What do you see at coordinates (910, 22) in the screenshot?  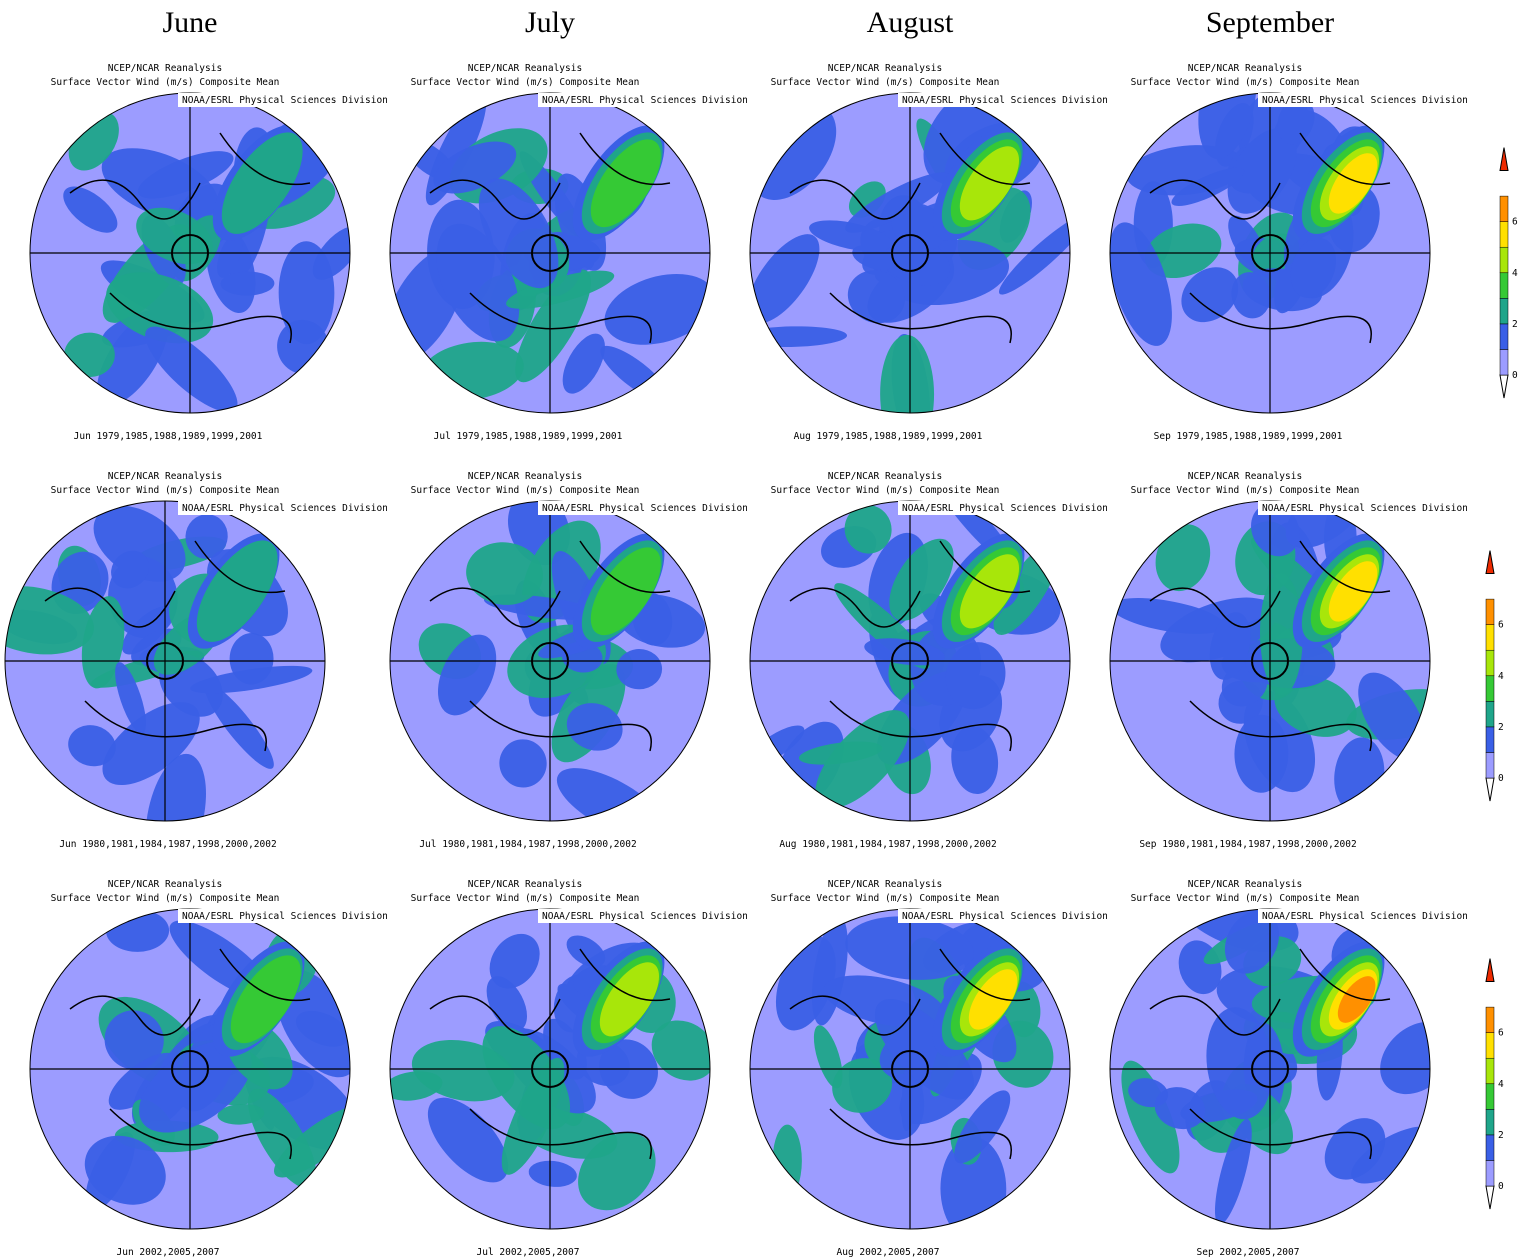 I see `column-header: August` at bounding box center [910, 22].